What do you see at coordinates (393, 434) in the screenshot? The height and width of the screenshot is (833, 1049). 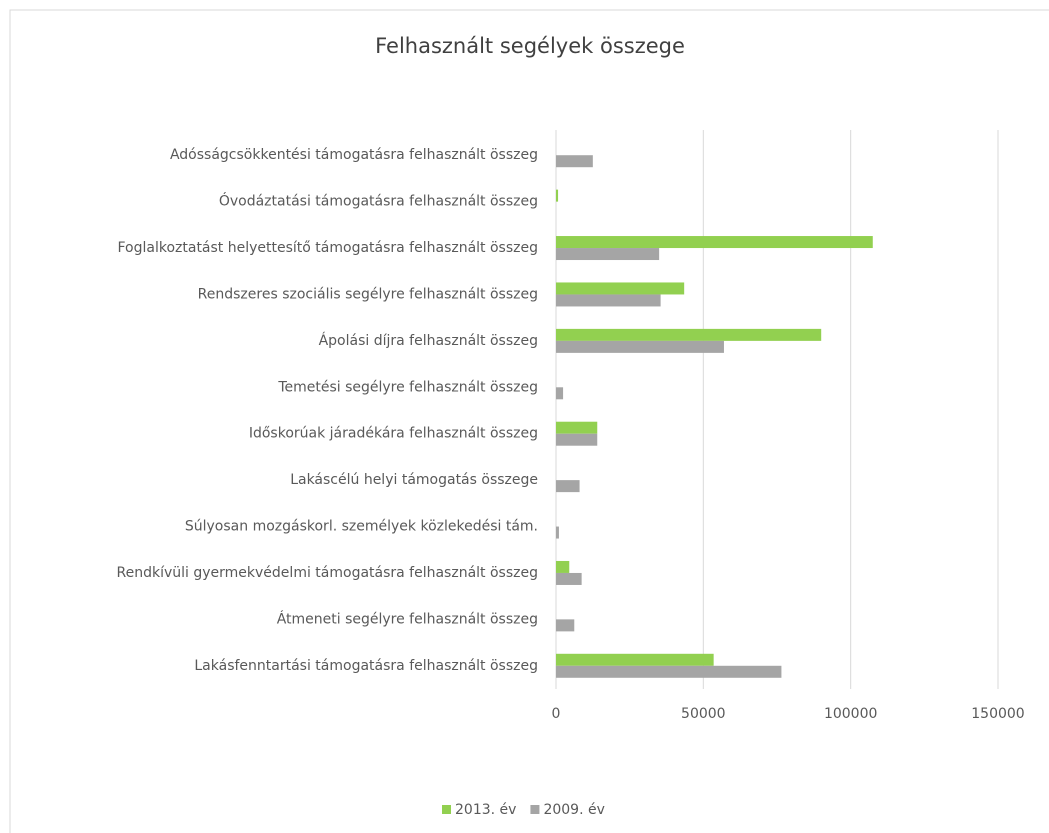 I see `y-tick-label: Időskorúak járadékára felhasznált összeg` at bounding box center [393, 434].